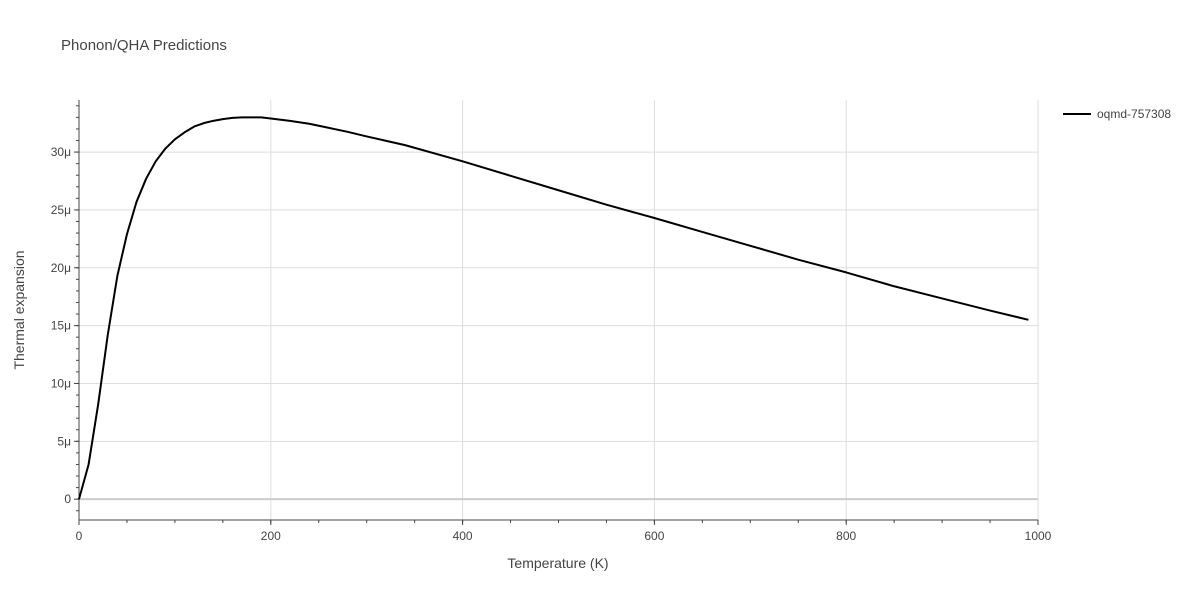 The image size is (1200, 600). What do you see at coordinates (61, 268) in the screenshot?
I see `y-tick-label: 20μ` at bounding box center [61, 268].